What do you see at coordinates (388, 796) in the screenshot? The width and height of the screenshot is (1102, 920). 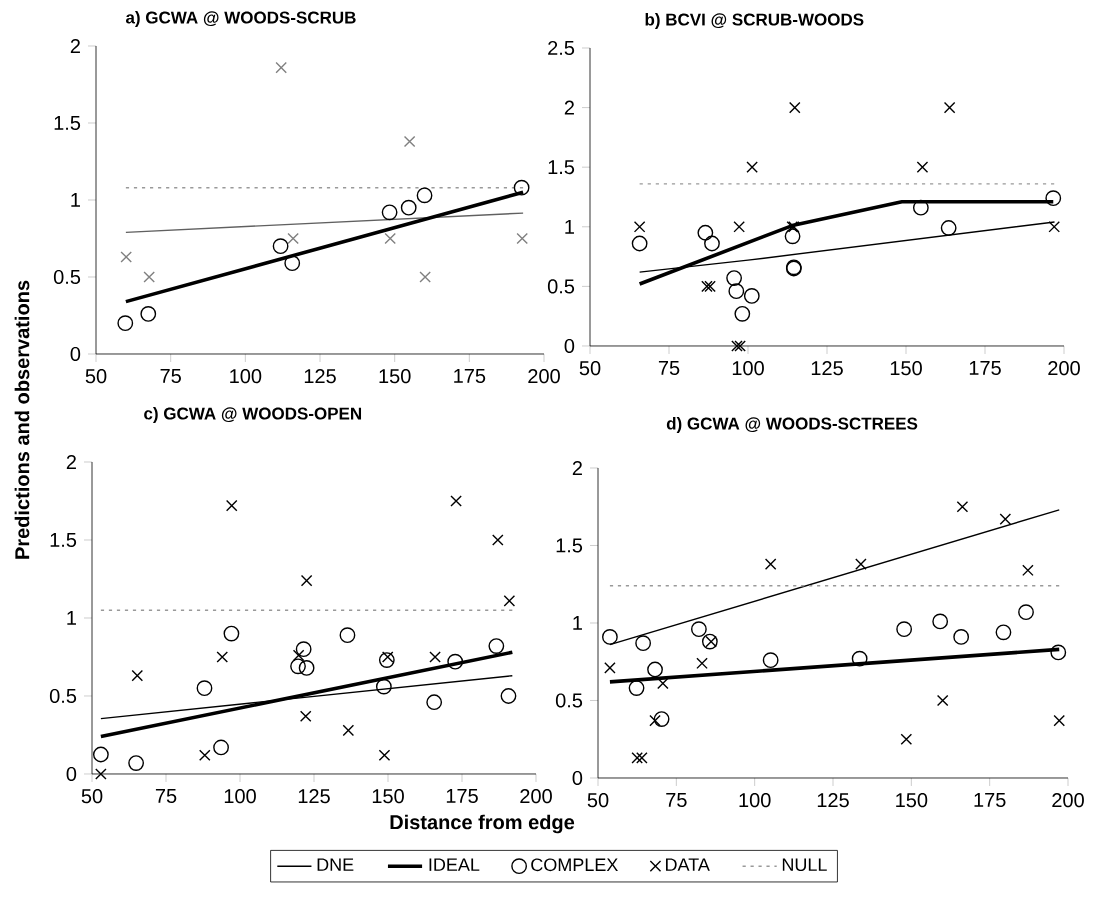 I see `x-tick-label: 150` at bounding box center [388, 796].